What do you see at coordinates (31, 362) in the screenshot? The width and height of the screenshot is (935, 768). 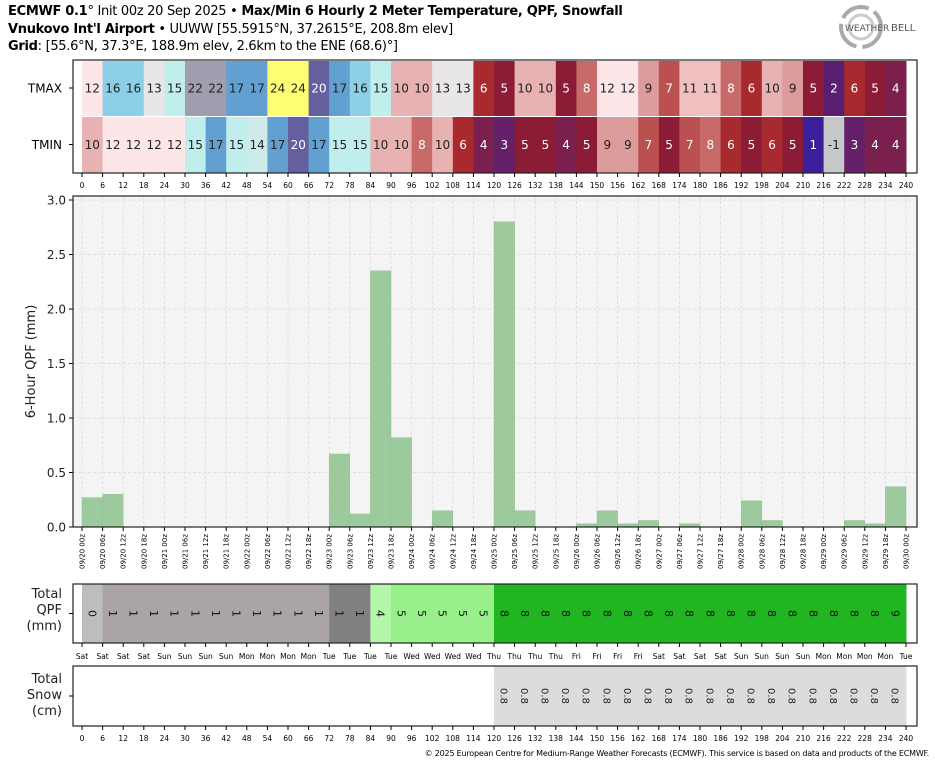 I see `y-axis-label: 6-Hour QPF (mm)` at bounding box center [31, 362].